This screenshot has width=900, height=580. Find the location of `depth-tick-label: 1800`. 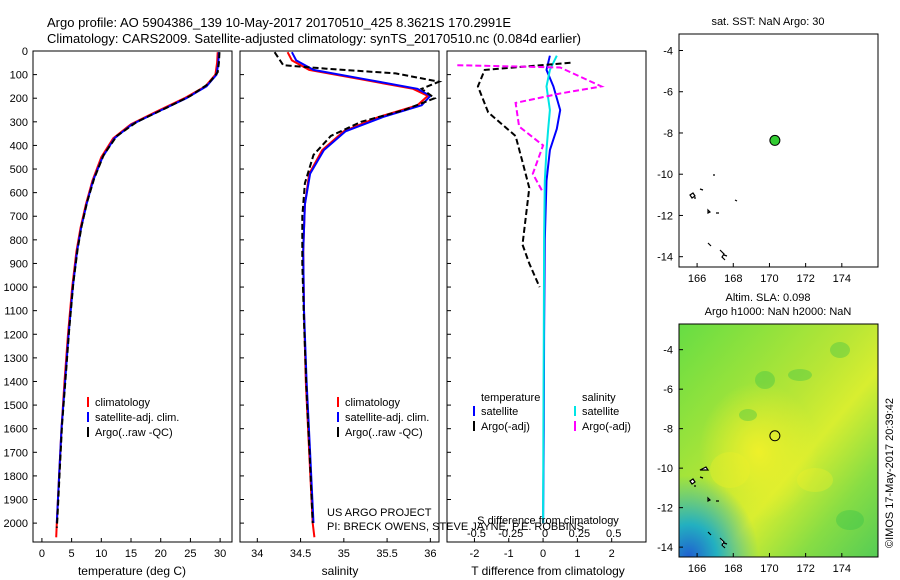

depth-tick-label: 1800 is located at coordinates (16, 477).